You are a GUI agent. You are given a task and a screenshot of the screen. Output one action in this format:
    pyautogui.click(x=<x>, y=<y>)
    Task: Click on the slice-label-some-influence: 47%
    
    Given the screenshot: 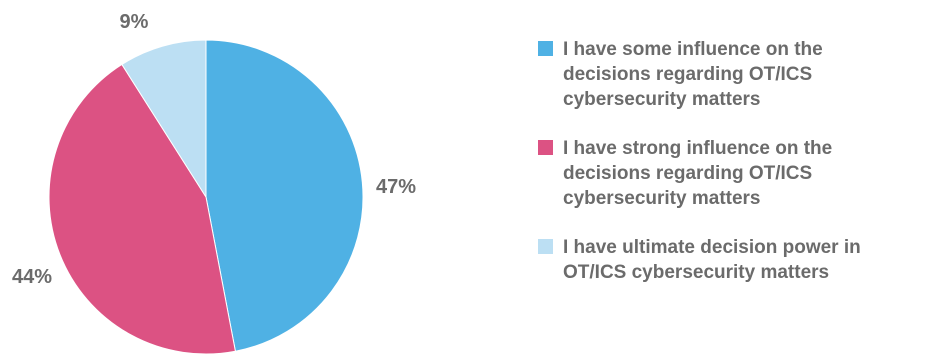 What is the action you would take?
    pyautogui.click(x=396, y=187)
    